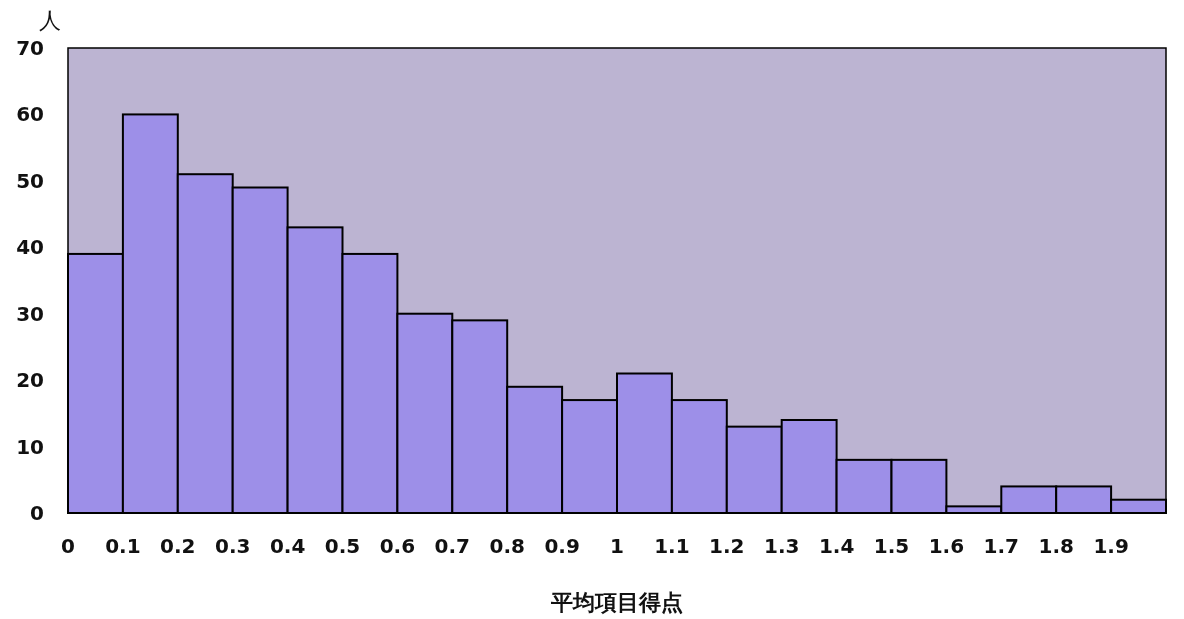 The image size is (1184, 619). What do you see at coordinates (50, 20) in the screenshot?
I see `y-axis-title: 人` at bounding box center [50, 20].